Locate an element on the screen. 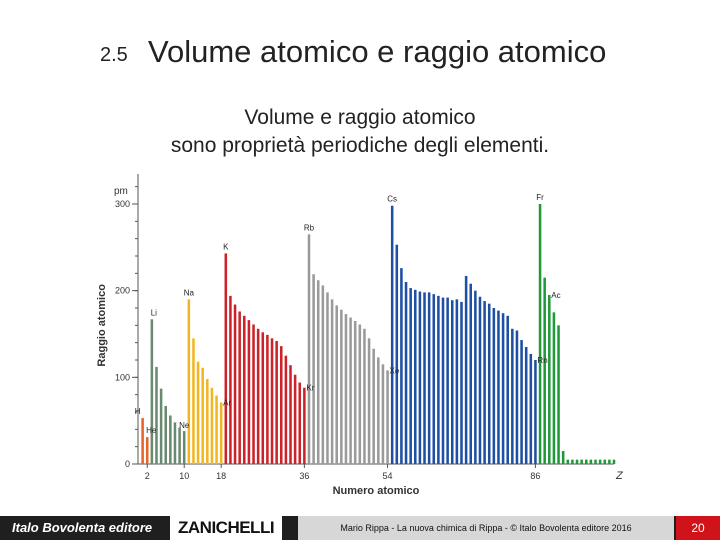 The width and height of the screenshot is (720, 540). subtitle-line-1: Volume e raggio atomico is located at coordinates (360, 117).